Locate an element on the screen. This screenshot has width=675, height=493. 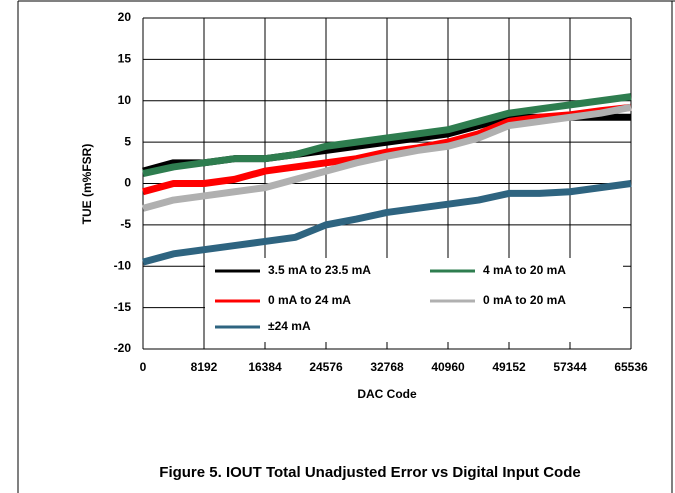
x-tick-label: 8192 is located at coordinates (204, 367).